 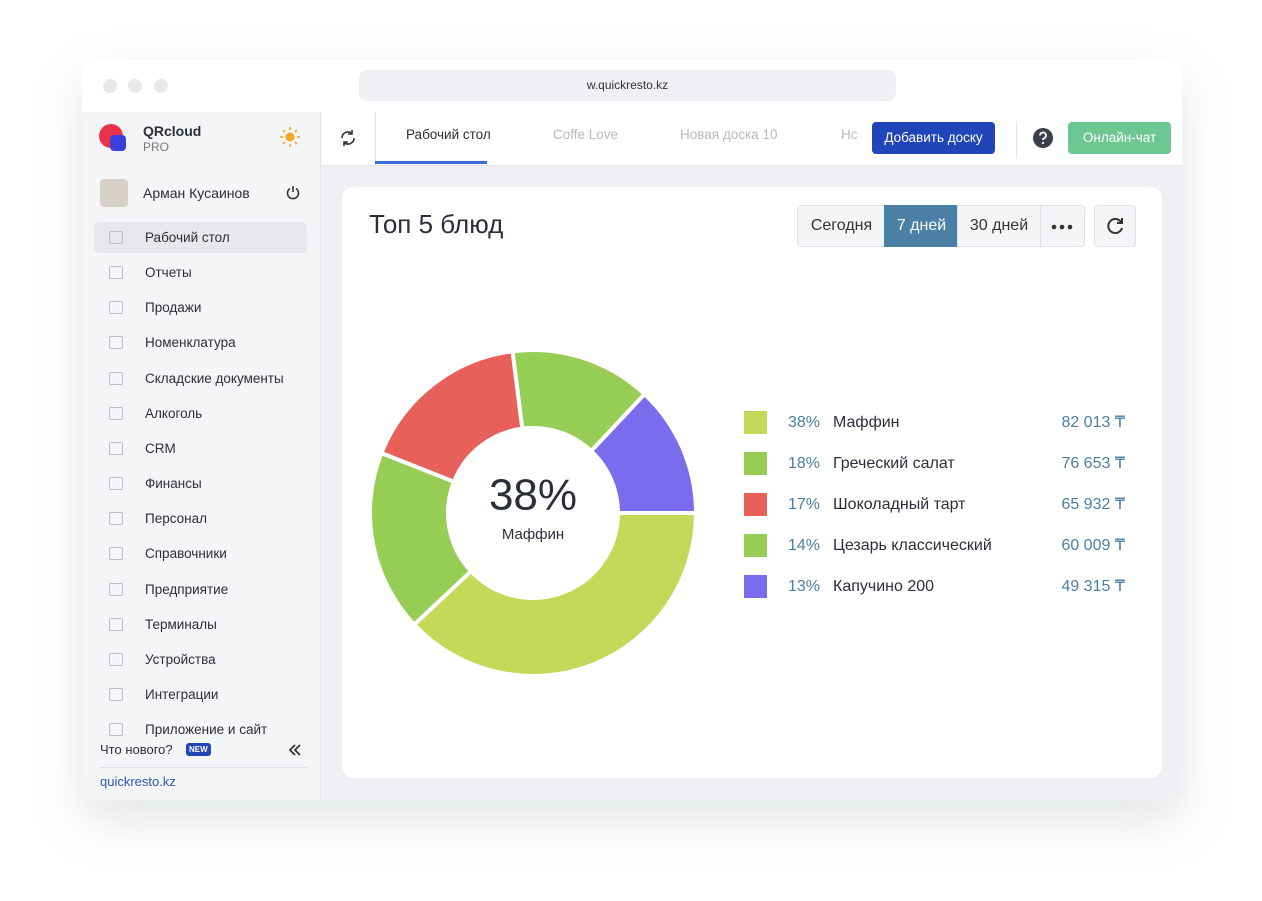 What do you see at coordinates (448, 134) in the screenshot?
I see `tab: Рабочий стол` at bounding box center [448, 134].